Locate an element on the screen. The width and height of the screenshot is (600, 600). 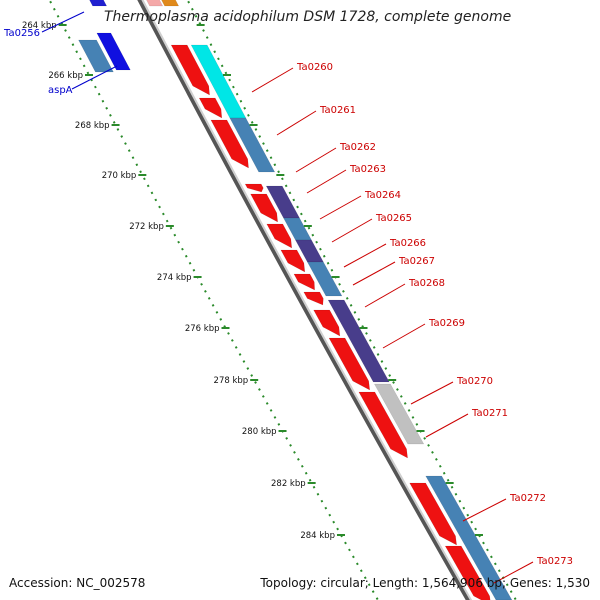
gene-ta0268-fwd is located at coordinates (358, 341).